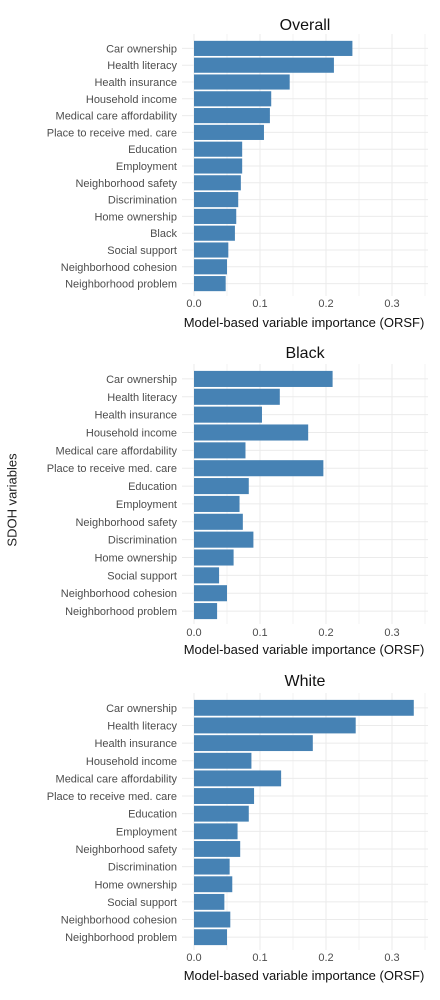 This screenshot has height=1000, width=440. I want to click on panel-title: Black, so click(305, 353).